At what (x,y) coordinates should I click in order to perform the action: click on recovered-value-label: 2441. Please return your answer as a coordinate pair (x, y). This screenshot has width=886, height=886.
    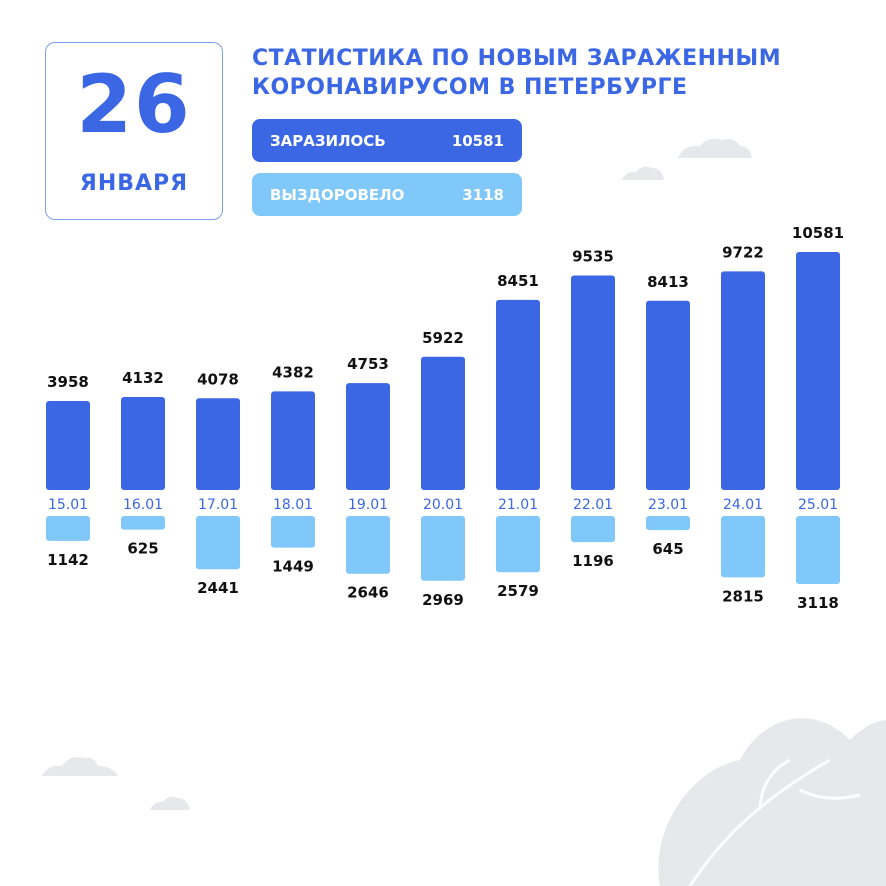
    Looking at the image, I should click on (218, 588).